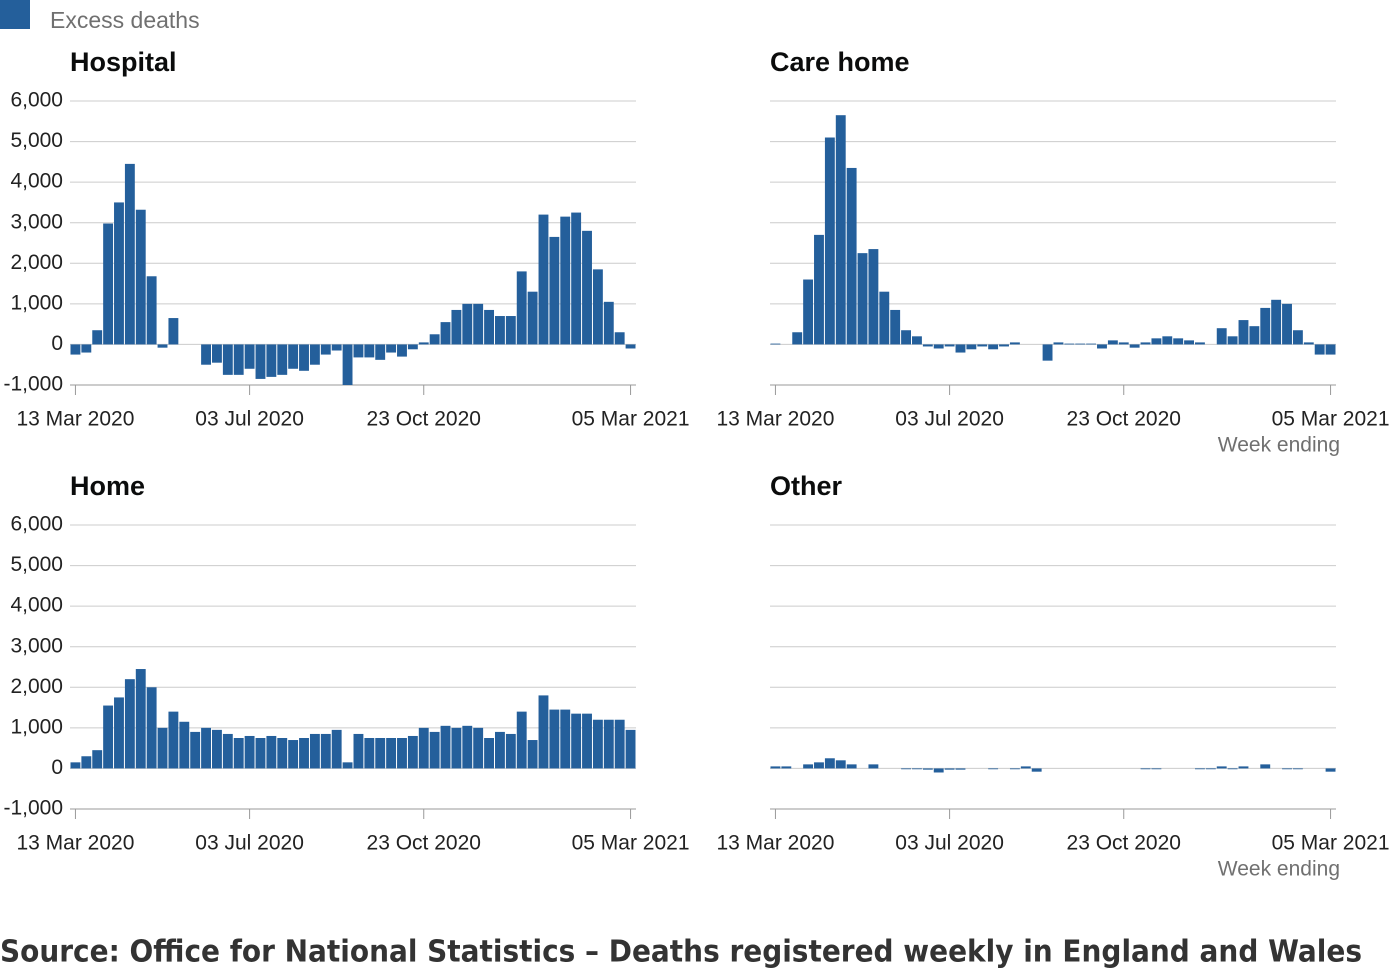 This screenshot has height=973, width=1395. Describe the element at coordinates (15, 14) in the screenshot. I see `legend-swatch` at that location.